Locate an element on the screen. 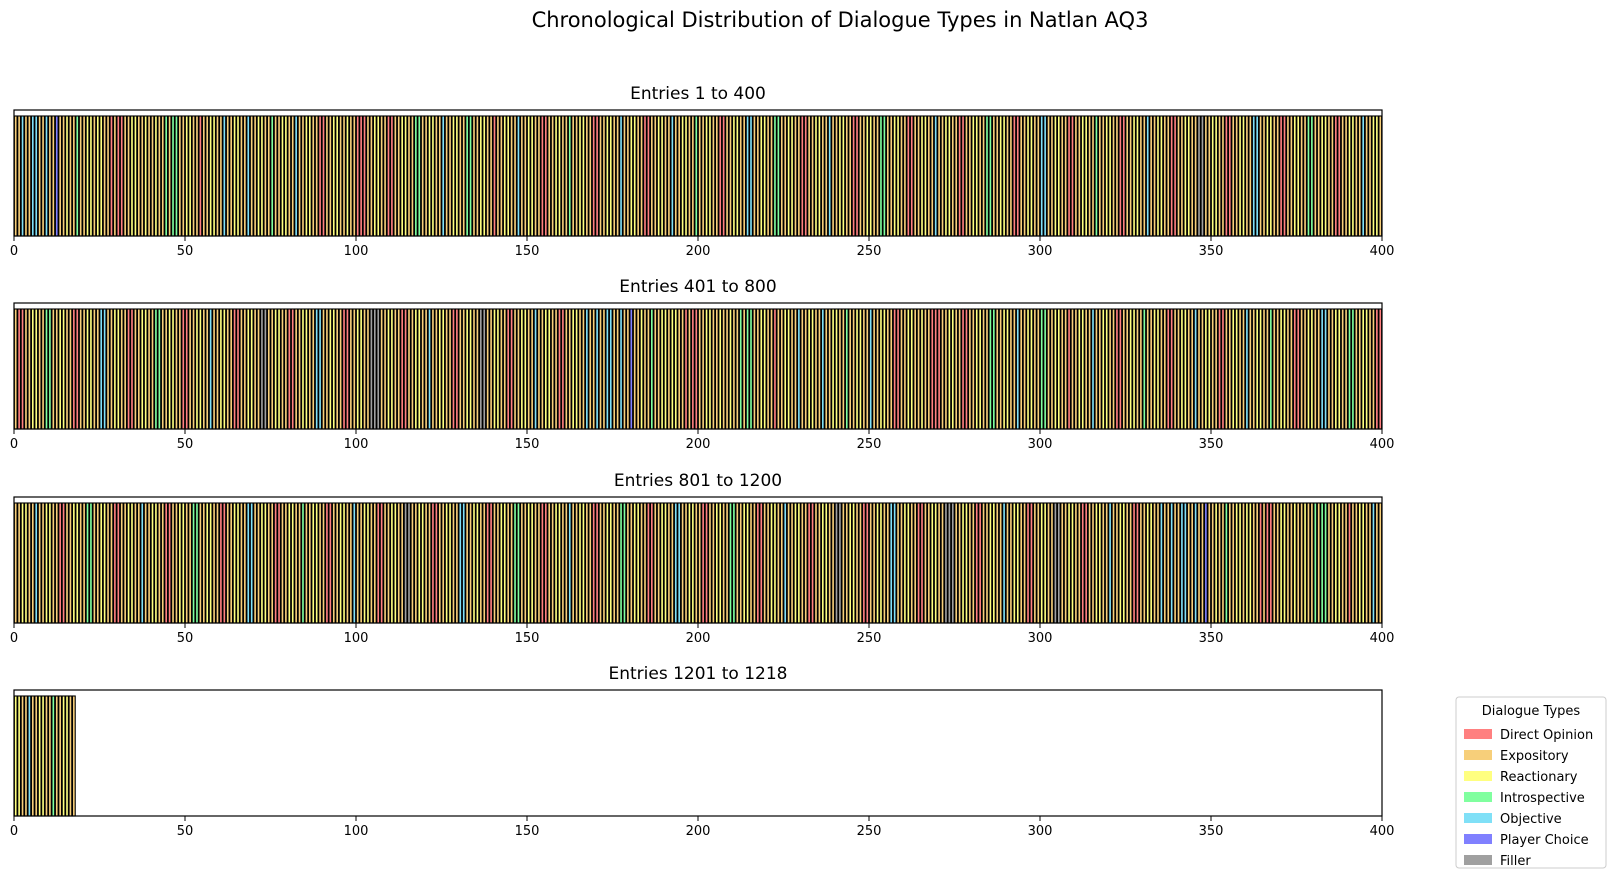 This screenshot has width=1615, height=876. x-tick-label: 150 is located at coordinates (527, 444).